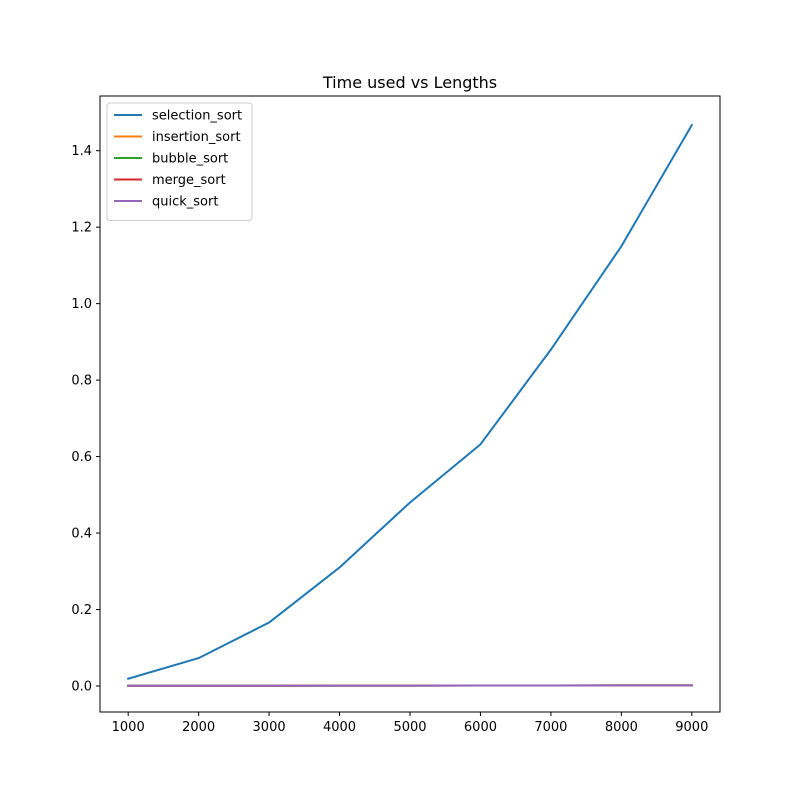 This screenshot has width=800, height=805. Describe the element at coordinates (81, 534) in the screenshot. I see `y-tick-label: 0.4` at that location.